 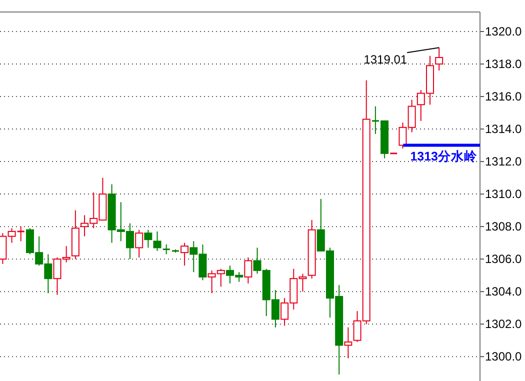 What do you see at coordinates (503, 259) in the screenshot?
I see `y-tick-label: 1306.0` at bounding box center [503, 259].